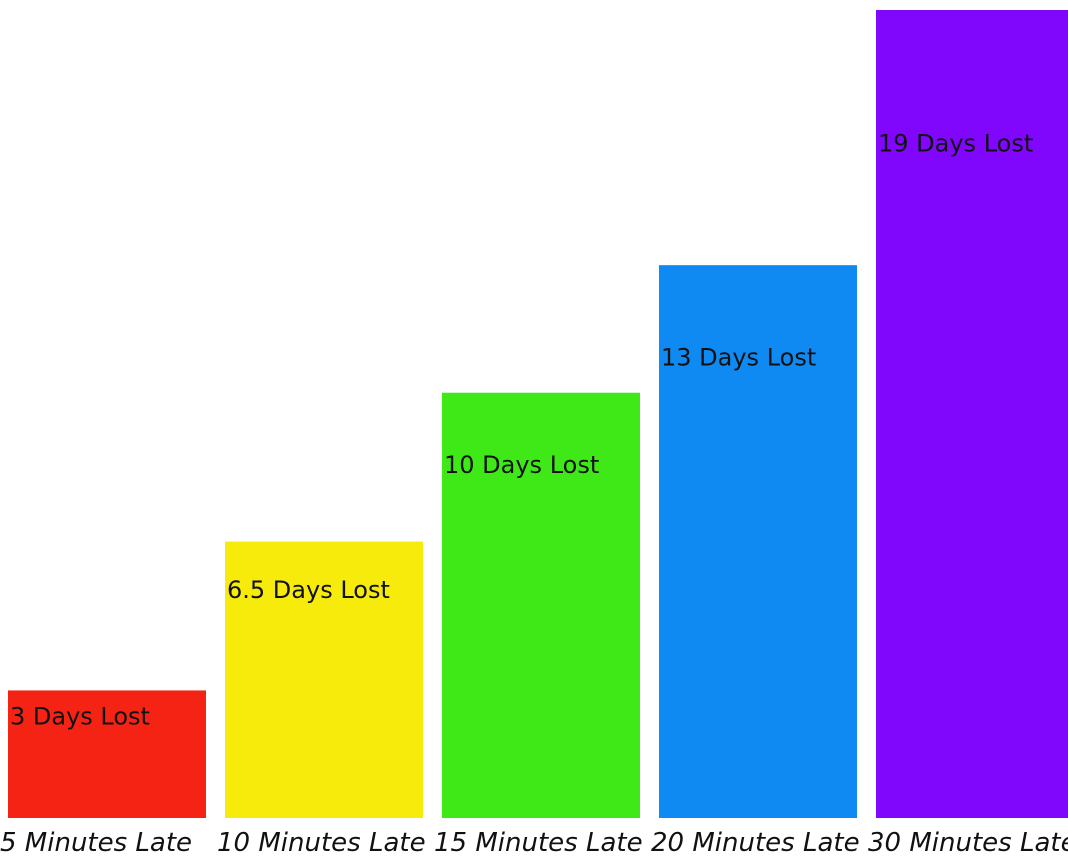 The image size is (1068, 857). What do you see at coordinates (755, 842) in the screenshot?
I see `category-label-4: 20 Minutes Late` at bounding box center [755, 842].